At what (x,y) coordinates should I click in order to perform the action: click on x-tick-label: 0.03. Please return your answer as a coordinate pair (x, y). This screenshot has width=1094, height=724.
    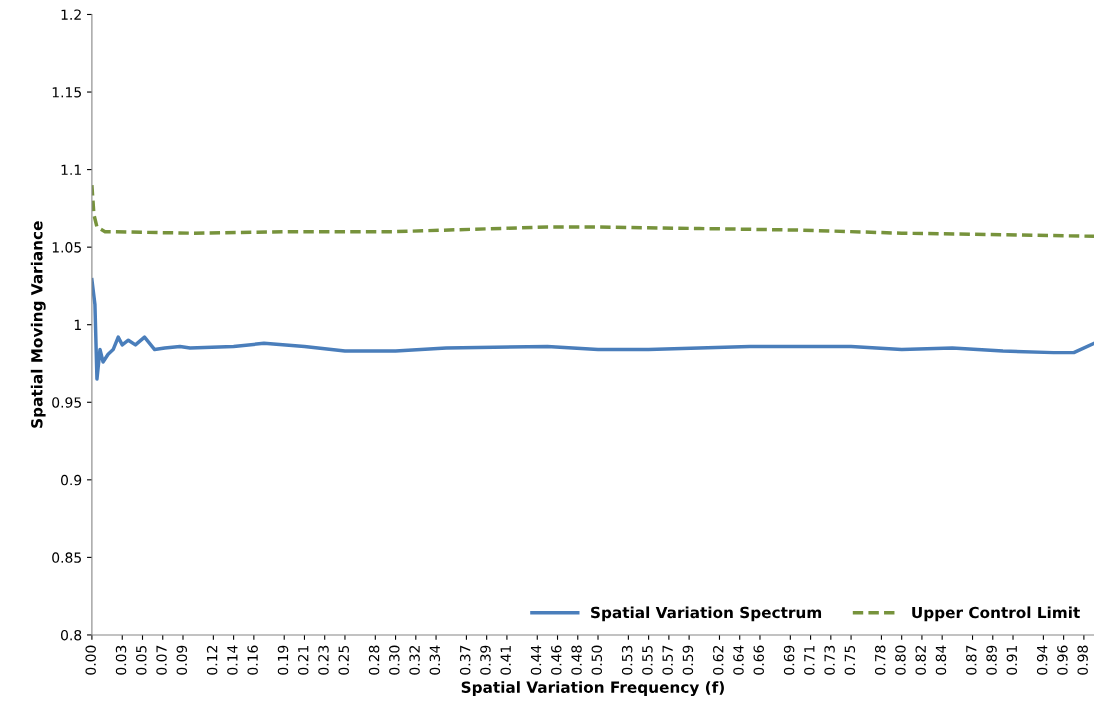
    Looking at the image, I should click on (121, 660).